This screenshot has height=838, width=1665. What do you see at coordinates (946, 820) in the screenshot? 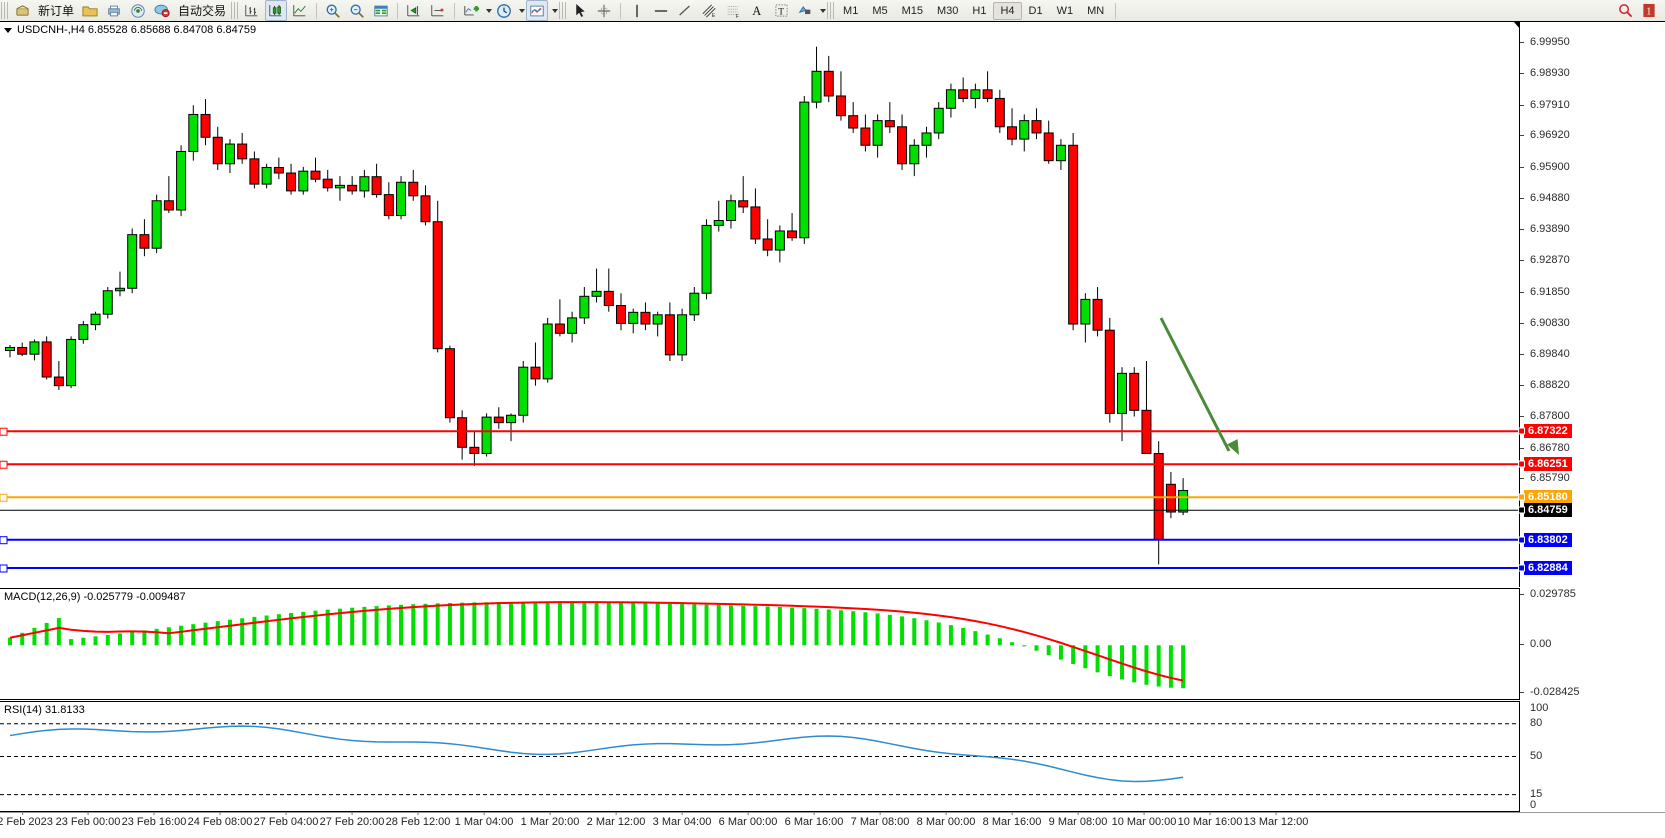
I see `time-tick-label: 8 Mar 00:00` at bounding box center [946, 820].